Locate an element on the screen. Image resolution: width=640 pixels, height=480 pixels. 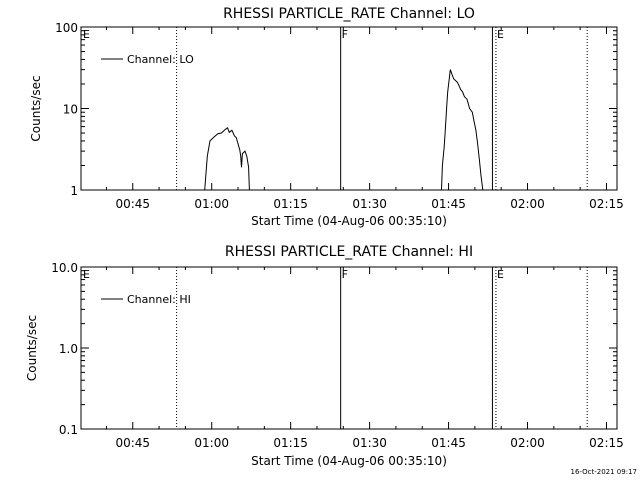
y-tick-label: 10 is located at coordinates (70, 110).